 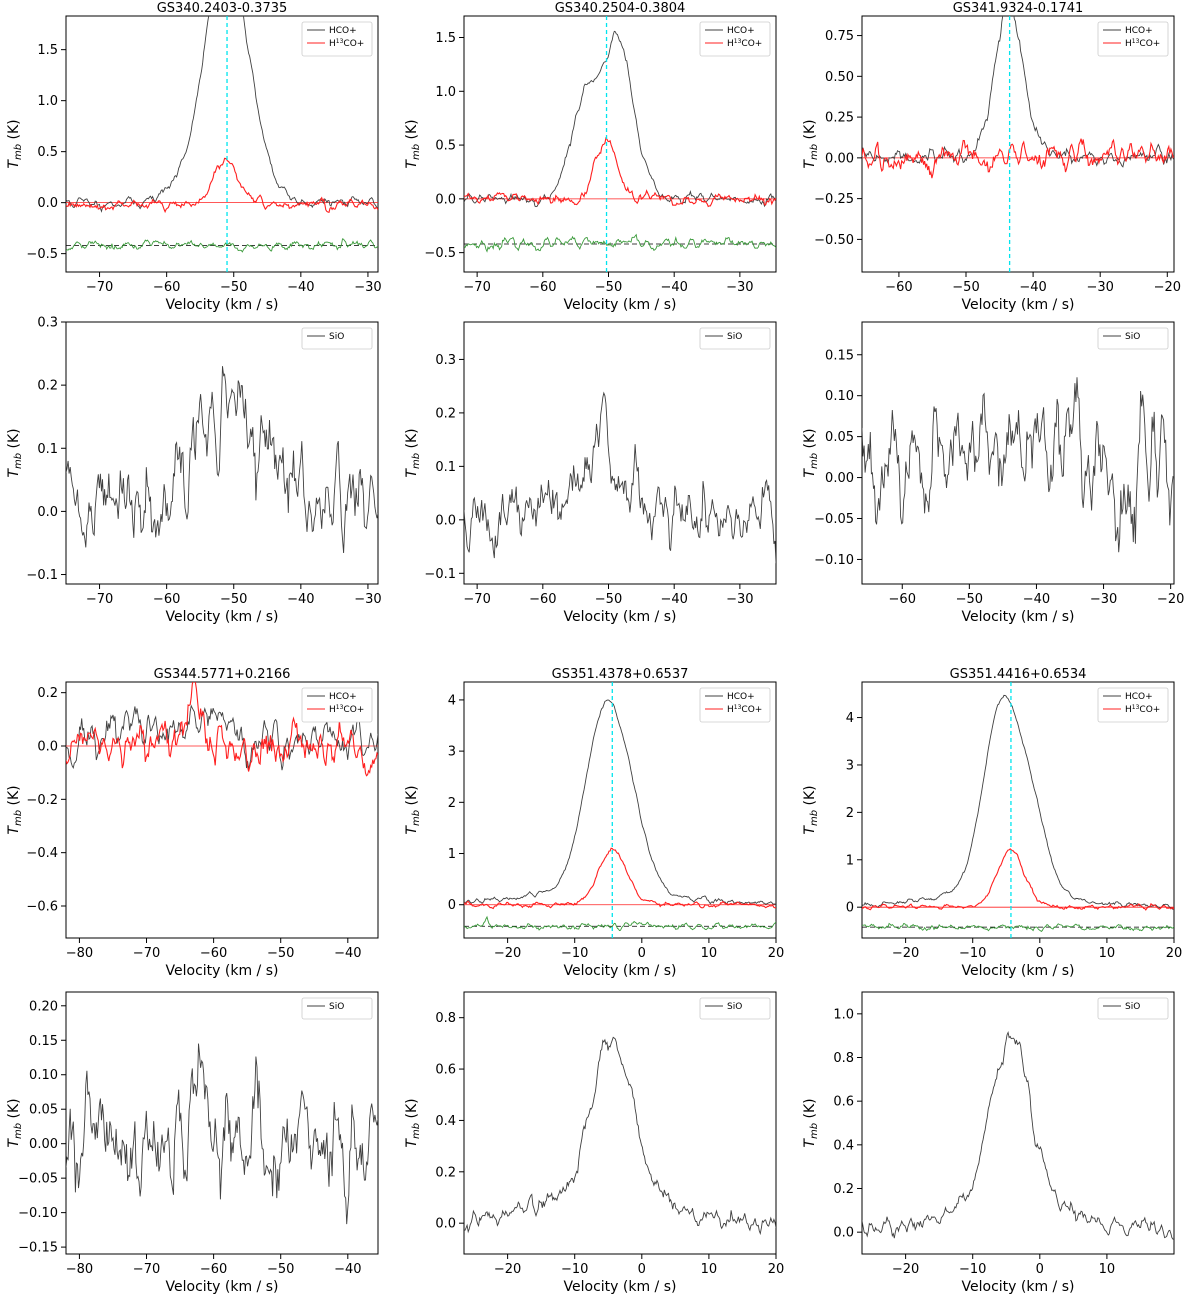 I want to click on y-tick-label: 2, so click(x=850, y=813).